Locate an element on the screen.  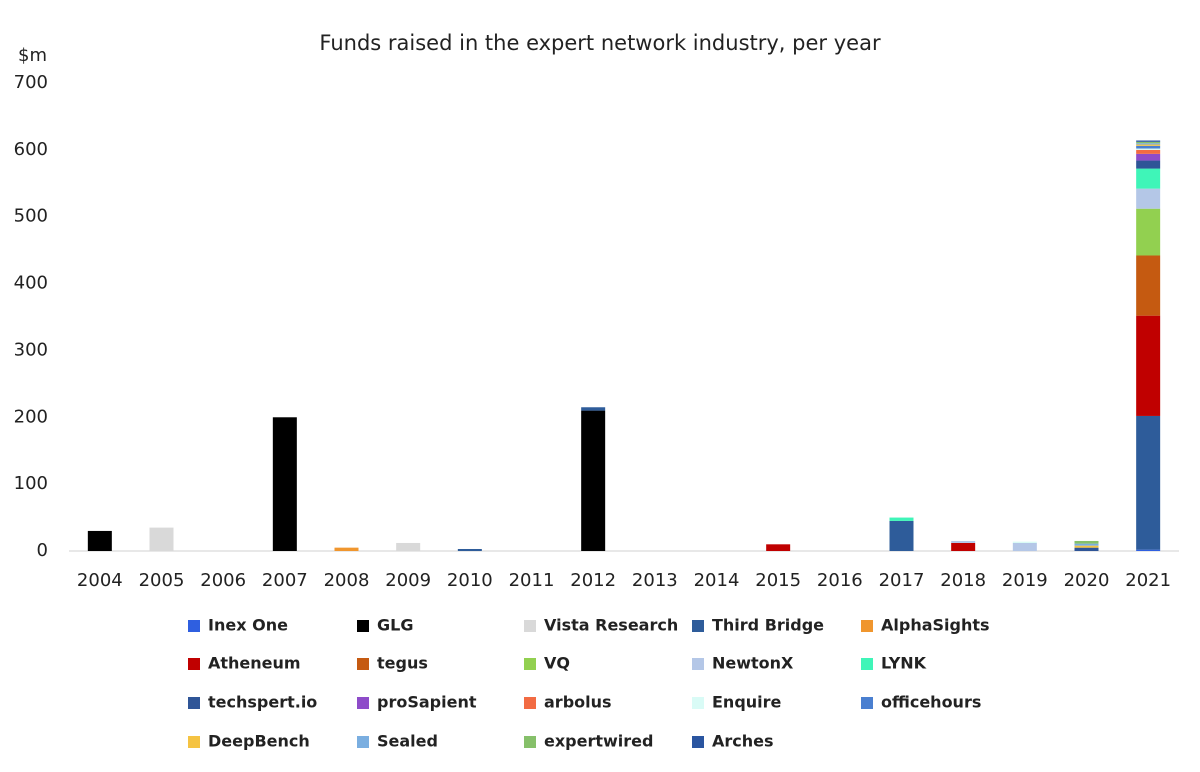
legend-label: arbolus is located at coordinates (578, 702).